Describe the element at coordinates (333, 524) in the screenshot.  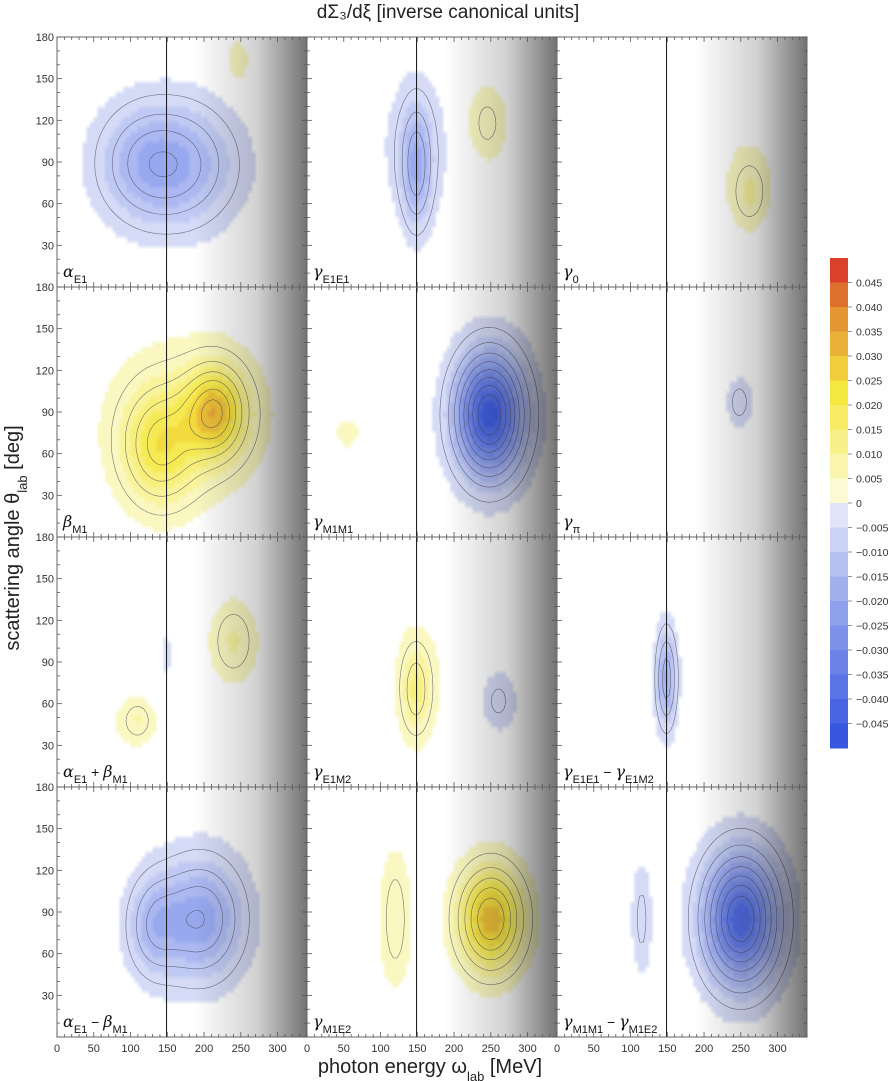
I see `panel-5-label: γM1M1` at that location.